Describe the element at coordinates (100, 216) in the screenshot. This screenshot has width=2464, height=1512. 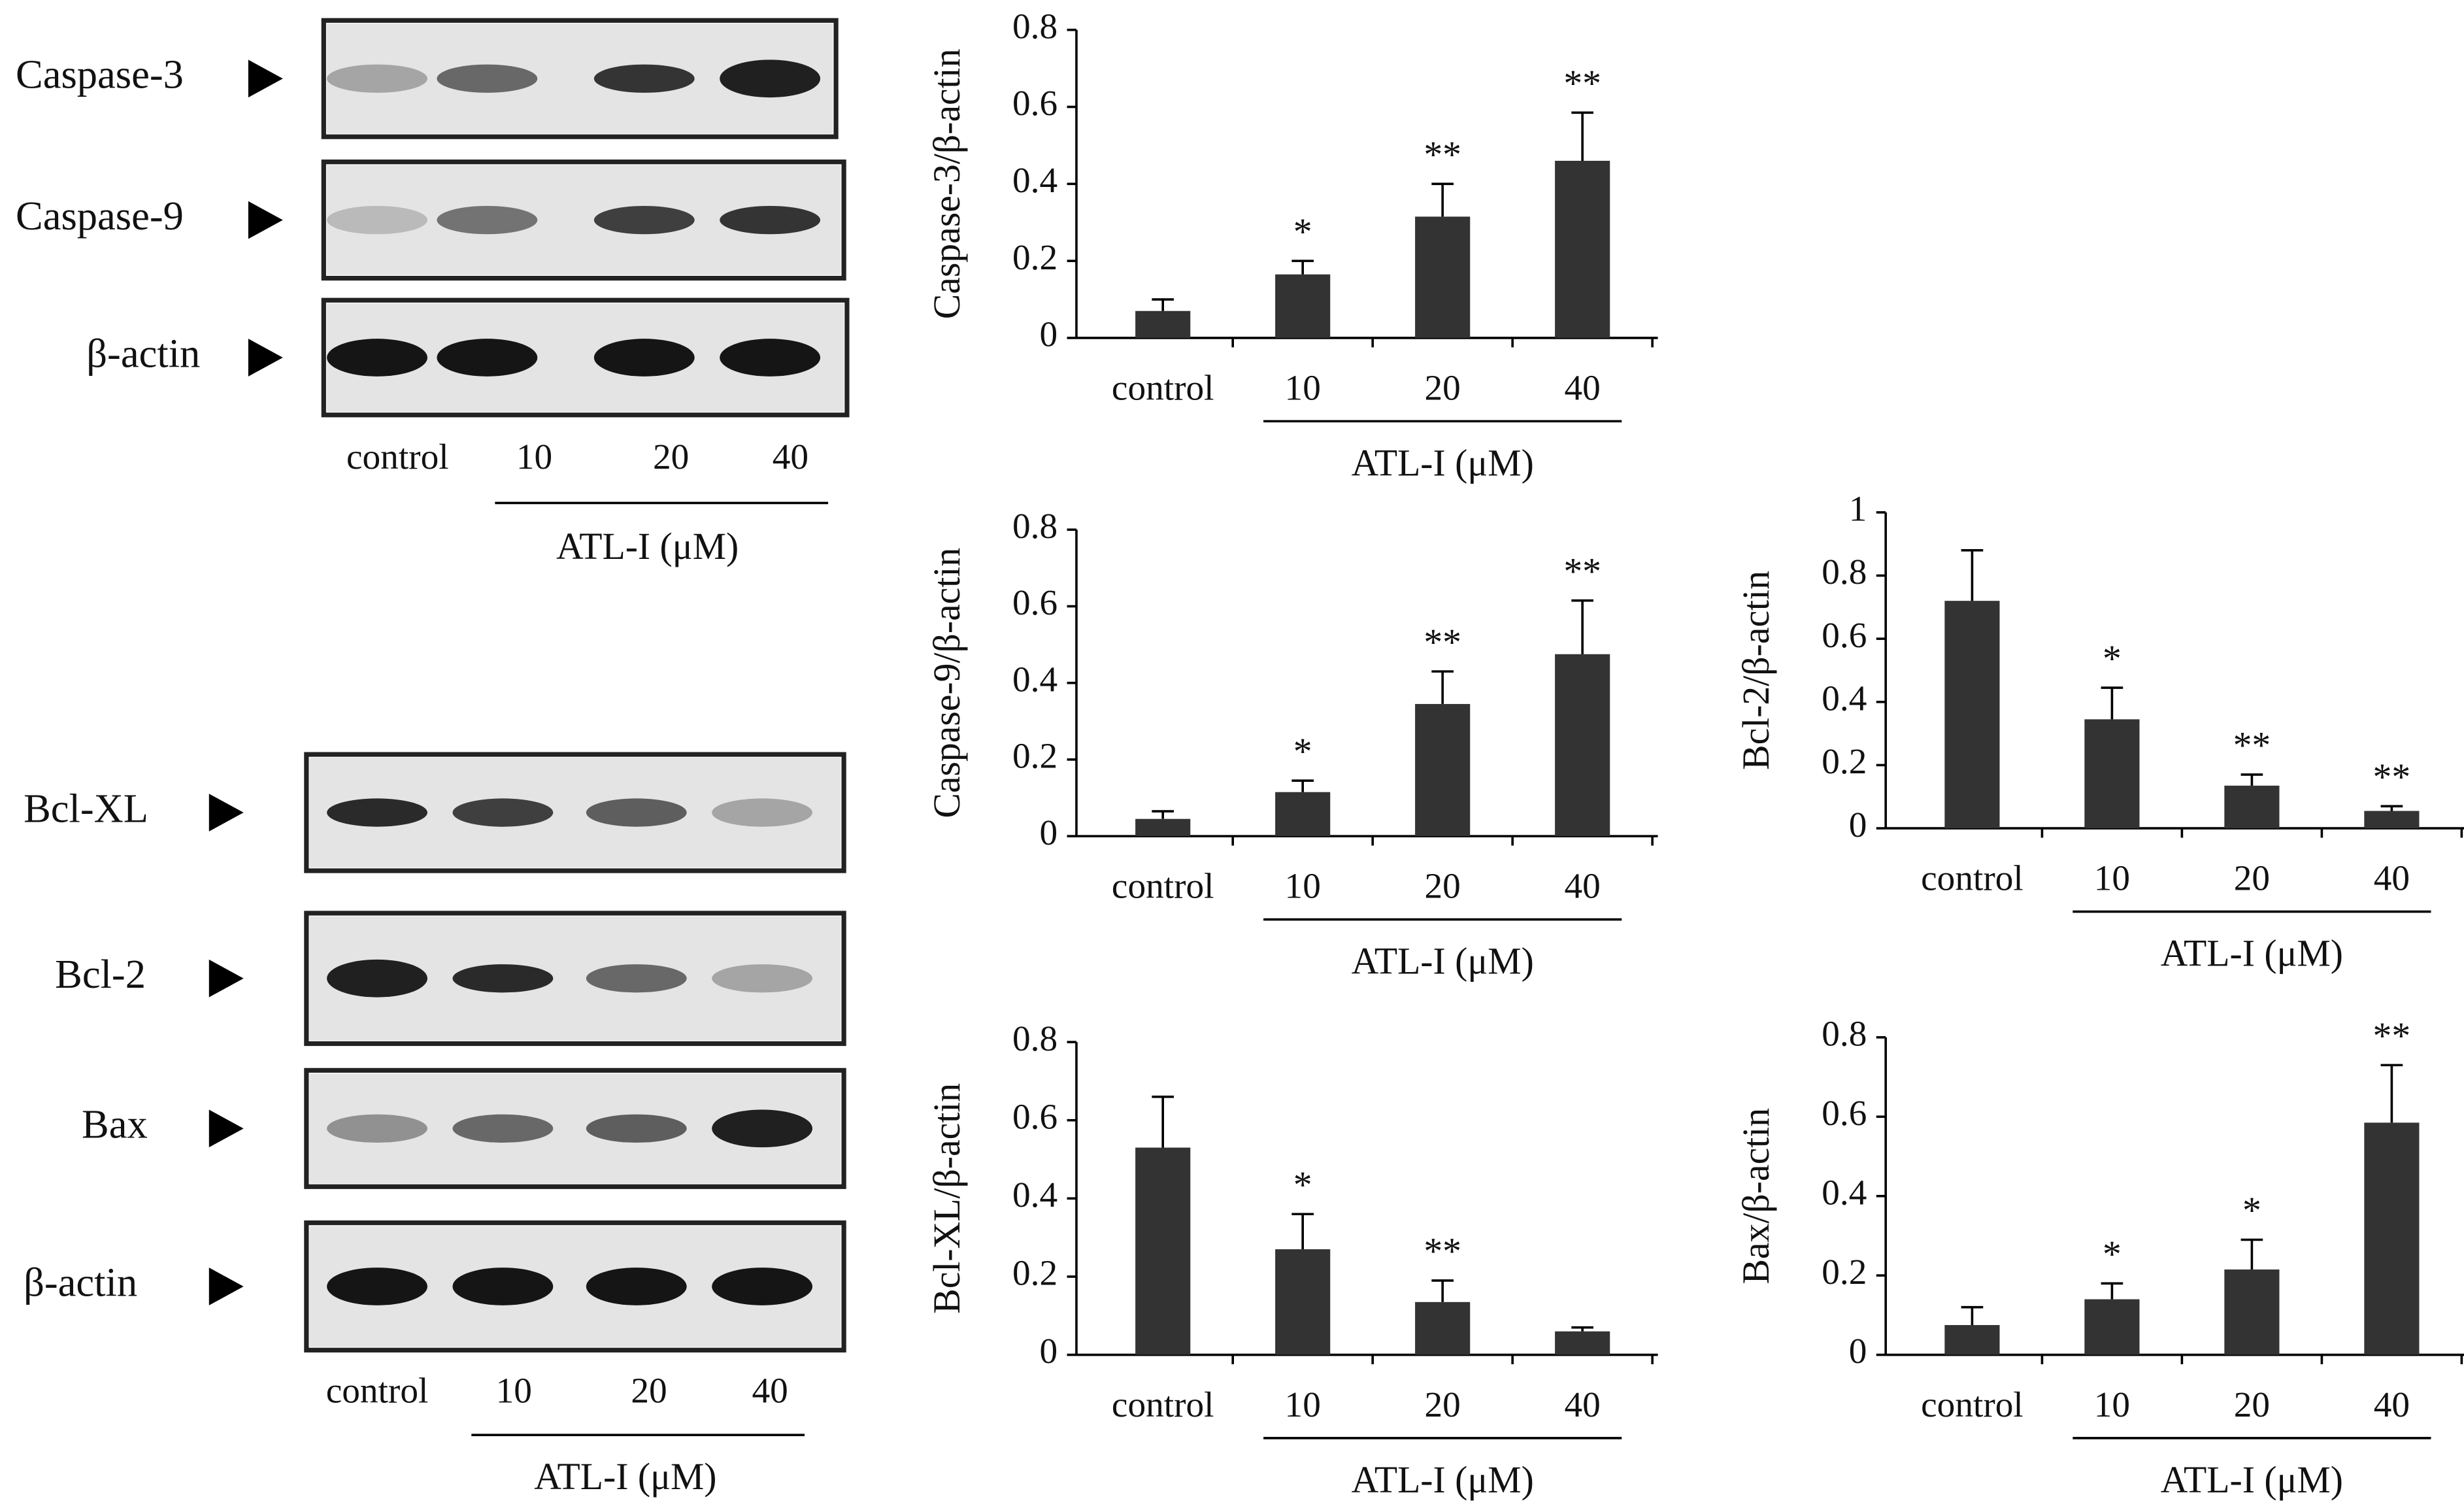
I see `blot-row-label: Caspase-9` at that location.